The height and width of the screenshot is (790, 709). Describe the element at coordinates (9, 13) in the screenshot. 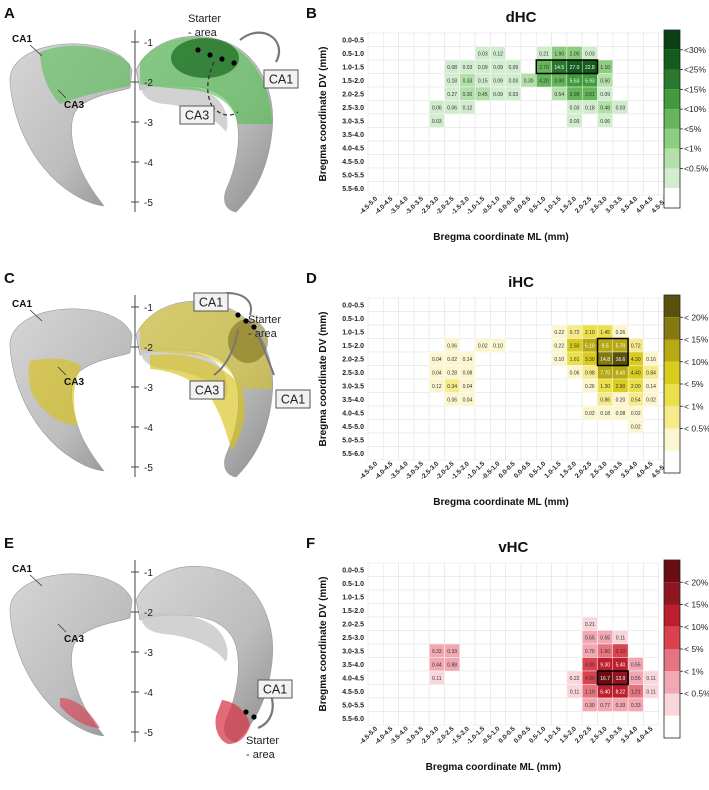

I see `panel-letter: A` at that location.